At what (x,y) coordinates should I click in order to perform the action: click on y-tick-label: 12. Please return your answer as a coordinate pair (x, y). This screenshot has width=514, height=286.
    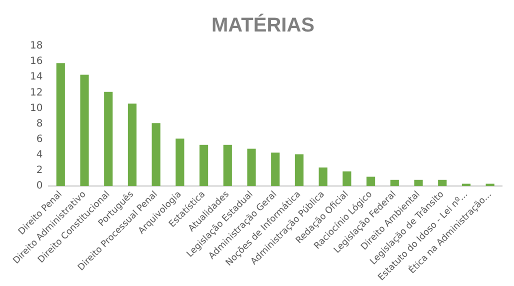
    Looking at the image, I should click on (36, 92).